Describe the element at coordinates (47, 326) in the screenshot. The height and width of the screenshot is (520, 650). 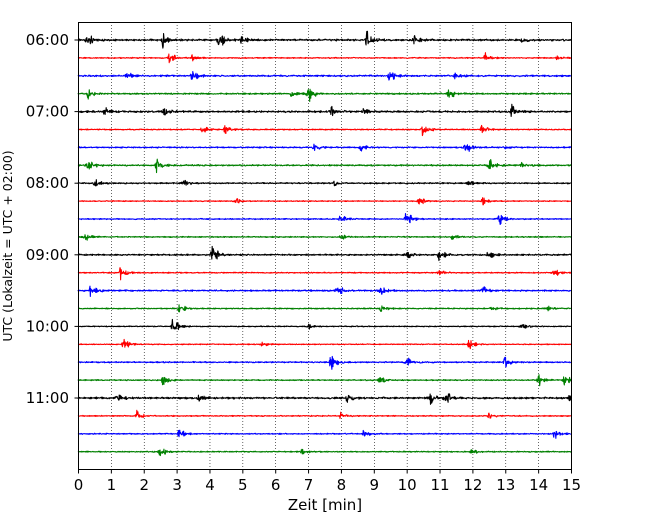
I see `y-tick-label-4: 10:00` at that location.